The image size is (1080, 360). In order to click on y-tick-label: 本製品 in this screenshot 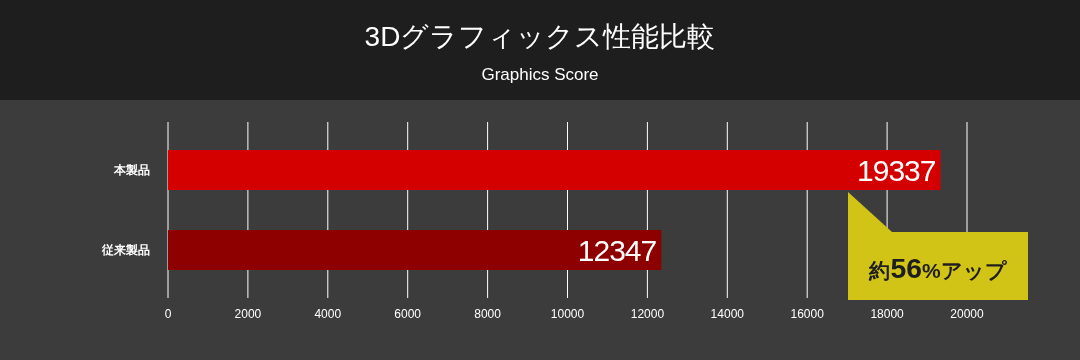, I will do `click(131, 170)`.